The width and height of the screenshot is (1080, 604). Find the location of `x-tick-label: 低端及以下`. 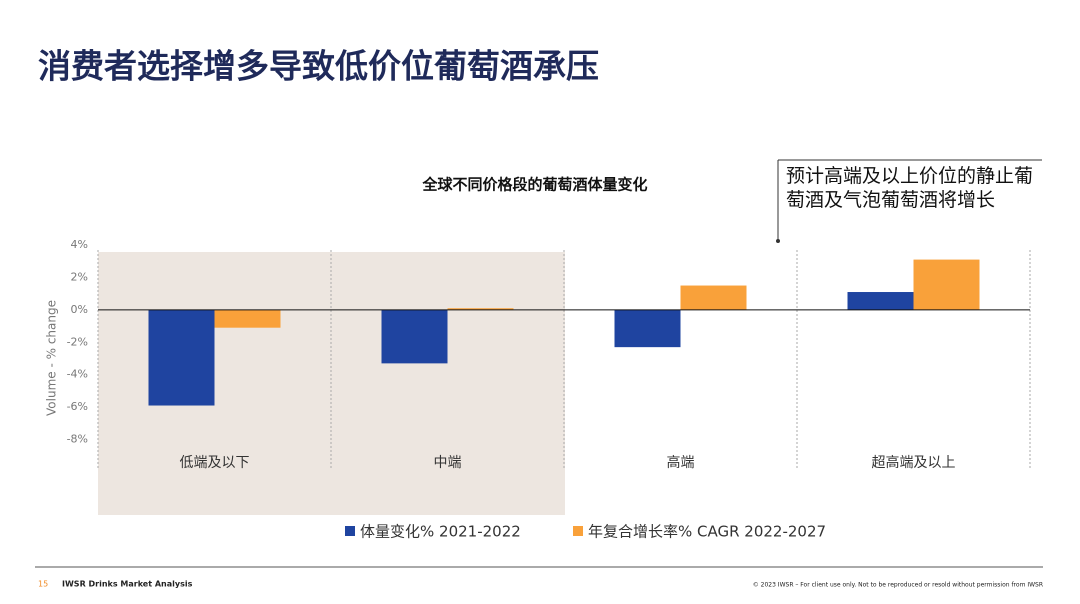

x-tick-label: 低端及以下 is located at coordinates (215, 463).